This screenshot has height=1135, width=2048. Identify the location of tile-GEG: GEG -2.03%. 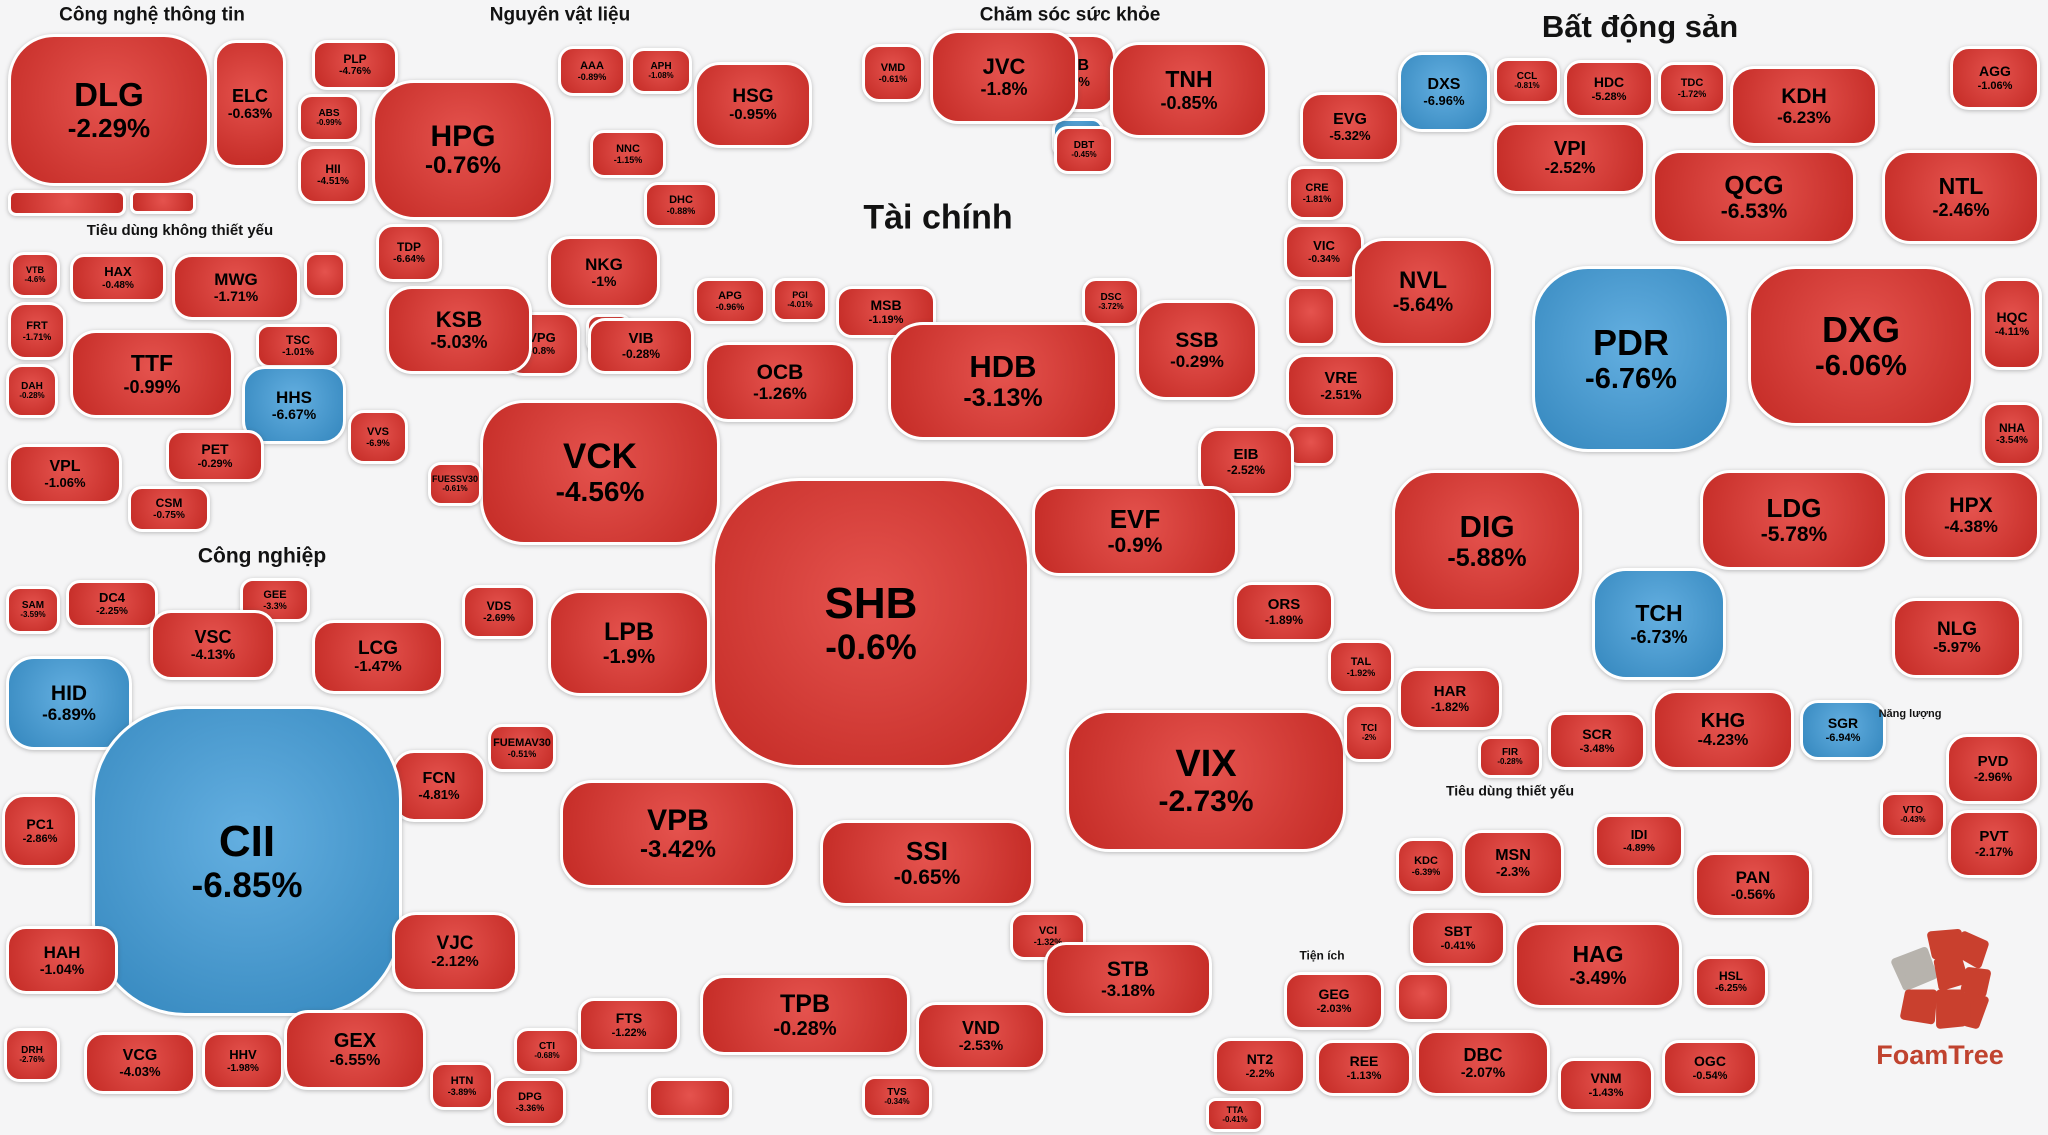
(1334, 1001).